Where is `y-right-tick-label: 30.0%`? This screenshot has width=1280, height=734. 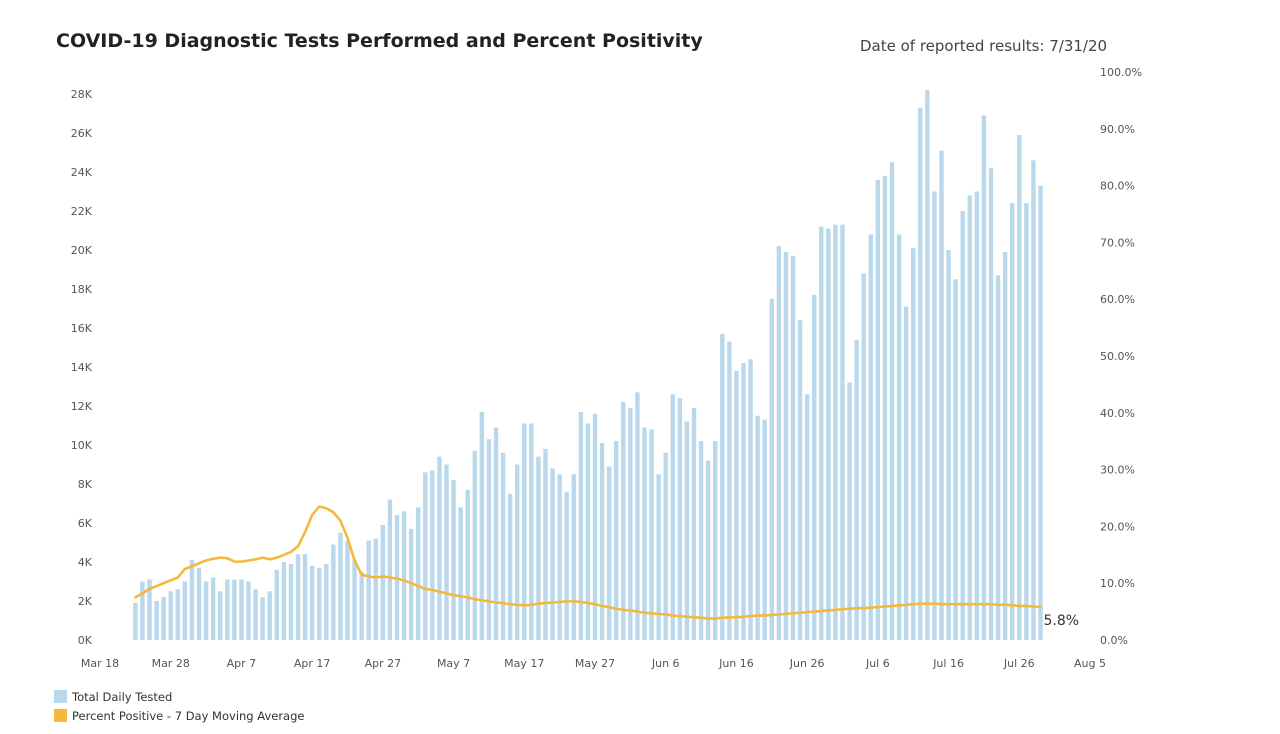
y-right-tick-label: 30.0% is located at coordinates (1117, 470).